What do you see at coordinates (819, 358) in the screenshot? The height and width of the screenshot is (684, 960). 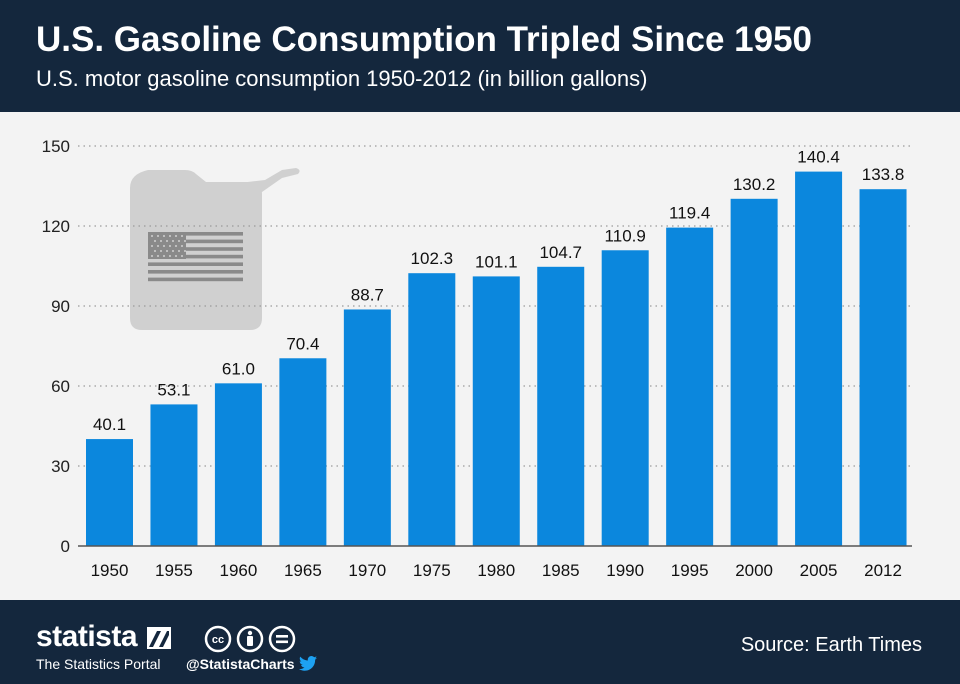 I see `bar-2005` at bounding box center [819, 358].